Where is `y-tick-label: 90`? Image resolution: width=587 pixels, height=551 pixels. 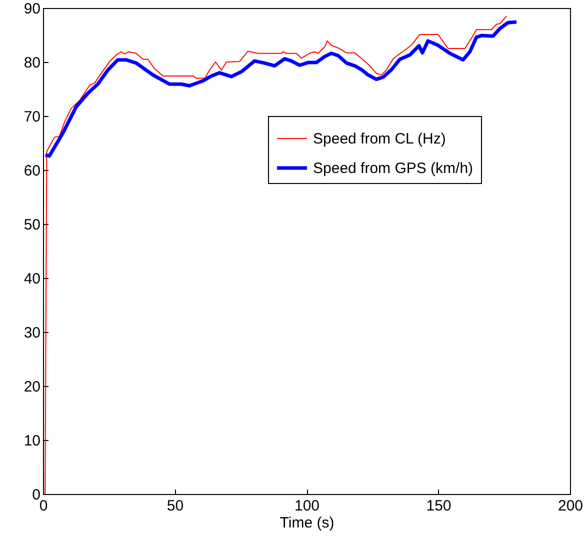
y-tick-label: 90 is located at coordinates (32, 9).